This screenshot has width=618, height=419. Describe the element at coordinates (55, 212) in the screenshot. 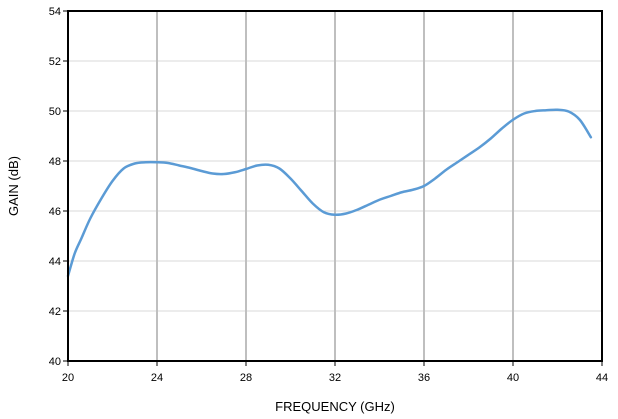

I see `y-tick-label: 46` at that location.